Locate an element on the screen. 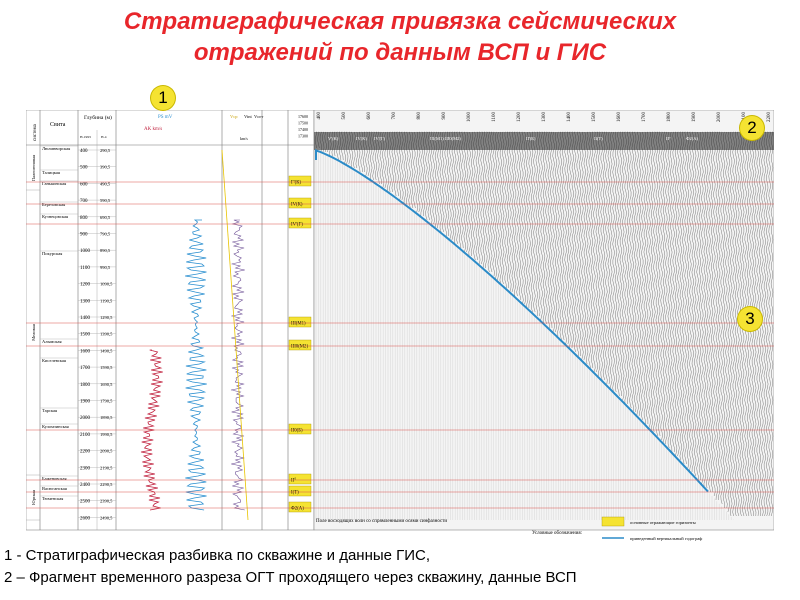  top-horizon-label: II(Т) is located at coordinates (598, 138).